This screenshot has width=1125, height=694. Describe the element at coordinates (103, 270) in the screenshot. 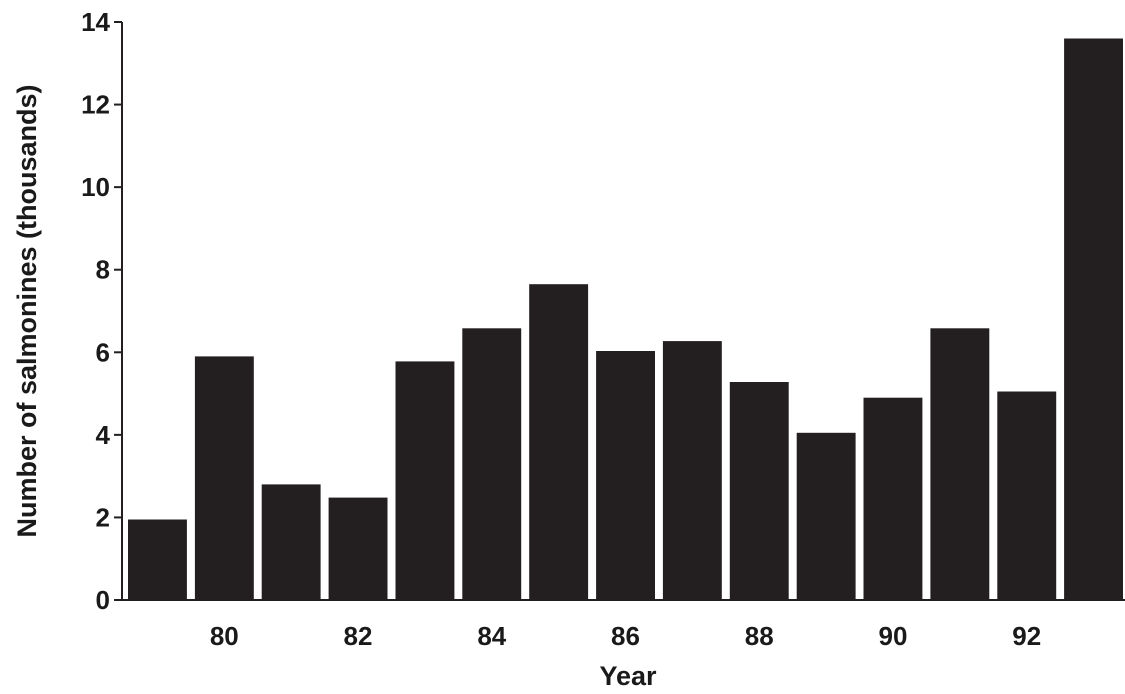

I see `y-tick-label: 8` at that location.